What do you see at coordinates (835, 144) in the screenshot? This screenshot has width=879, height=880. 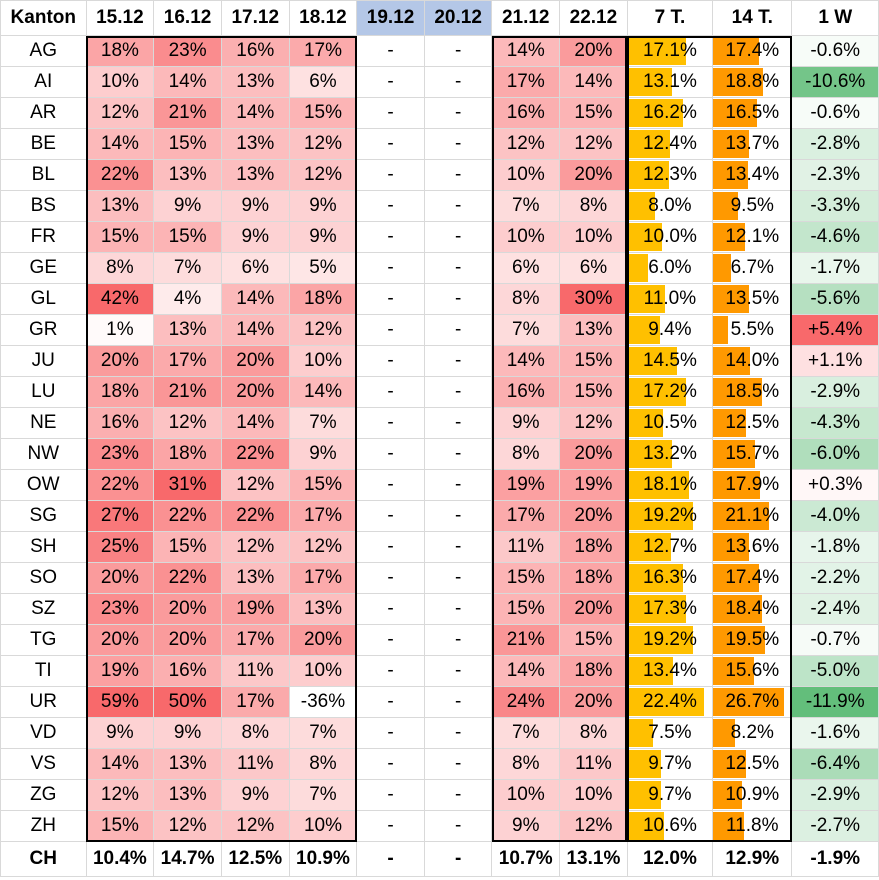 I see `week-change-cell: -2.8%` at bounding box center [835, 144].